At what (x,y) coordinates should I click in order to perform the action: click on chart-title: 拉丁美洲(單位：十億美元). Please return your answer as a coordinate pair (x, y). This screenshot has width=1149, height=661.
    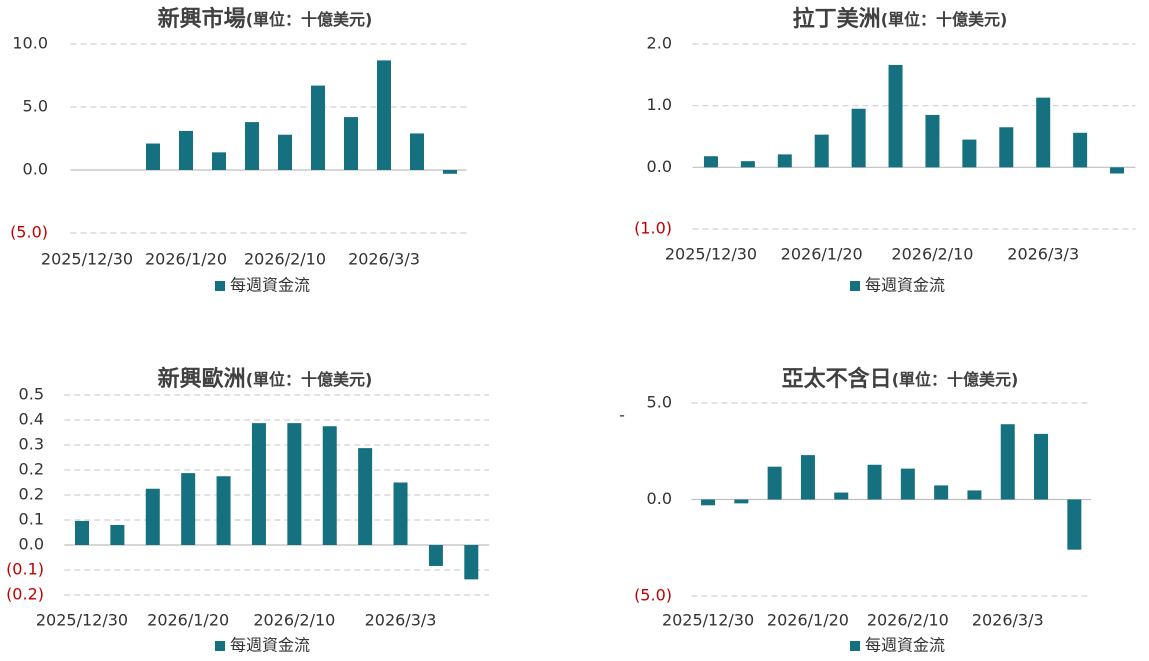
    Looking at the image, I should click on (900, 19).